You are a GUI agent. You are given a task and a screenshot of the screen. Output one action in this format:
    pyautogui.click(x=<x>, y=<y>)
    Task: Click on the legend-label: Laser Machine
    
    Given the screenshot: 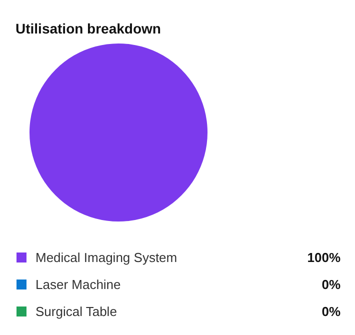 What is the action you would take?
    pyautogui.click(x=78, y=284)
    